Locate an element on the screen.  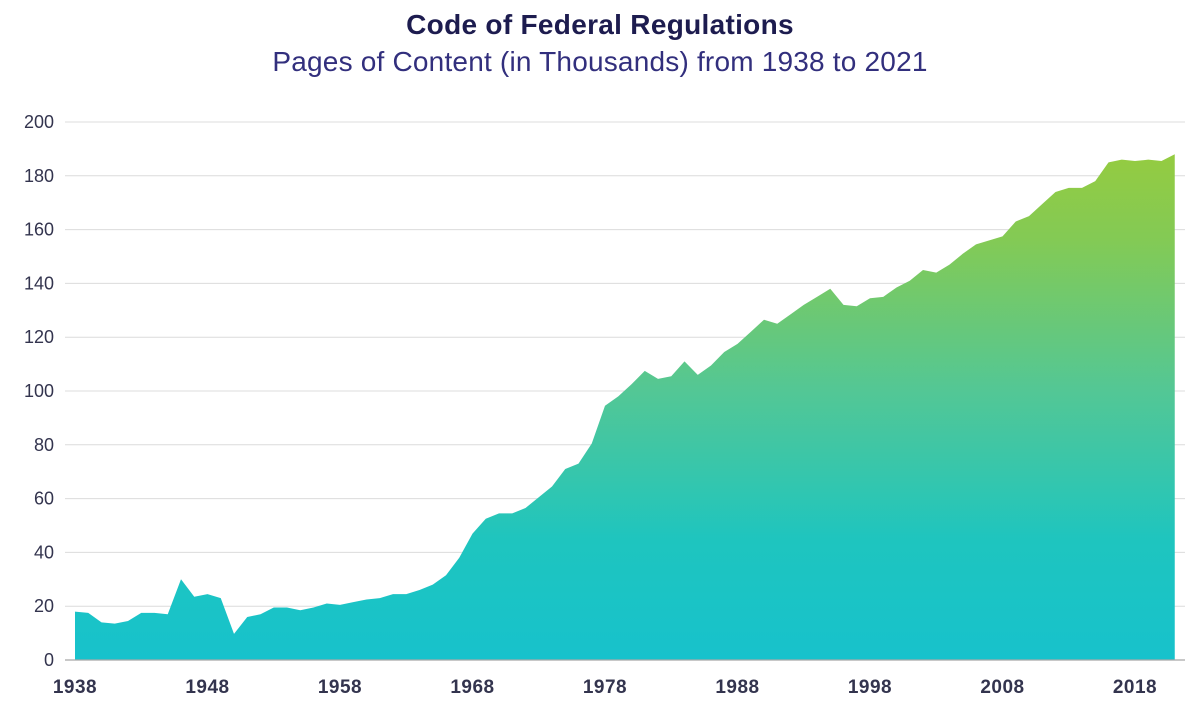
y-axis-labels: 0 20 40 60 80 100 120 140 160 180 200 is located at coordinates (39, 391).